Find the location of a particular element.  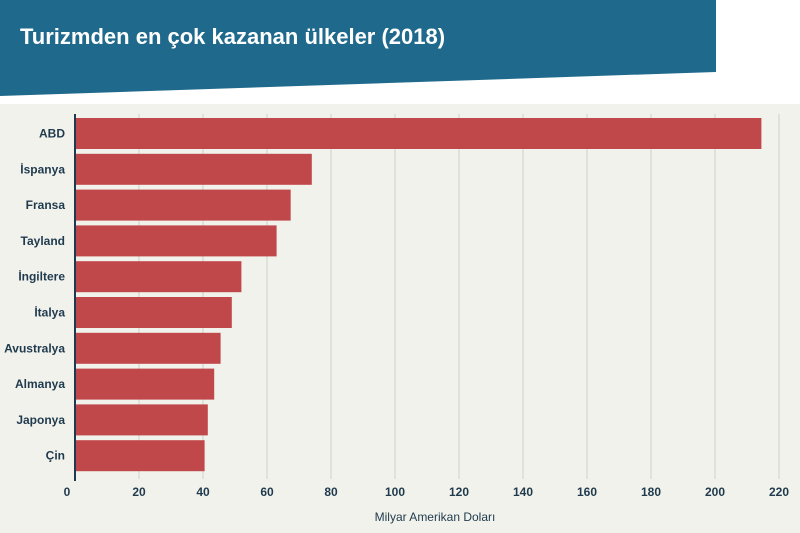

x-tick-label-140: 140 is located at coordinates (523, 492).